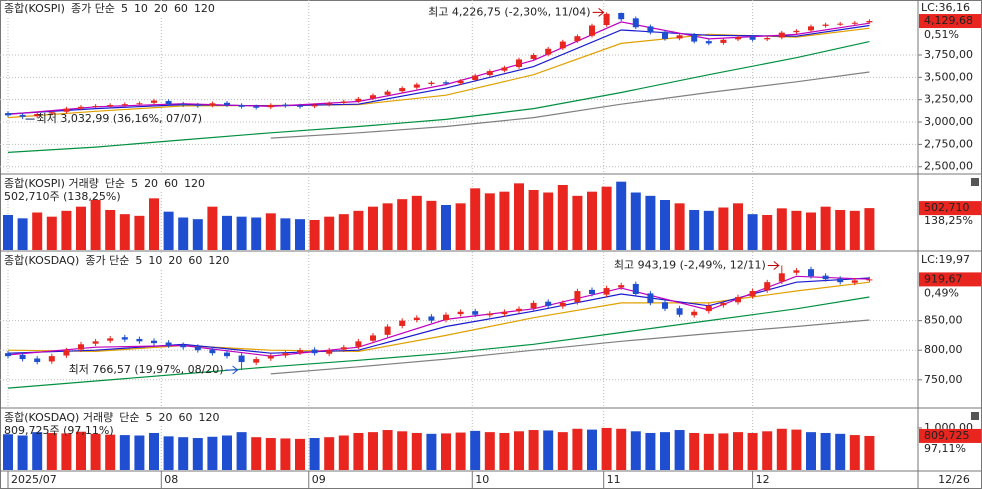 The height and width of the screenshot is (489, 982). I want to click on panel-header: 종합(KOSPI) 종가 단순 5 10 20 60 120, so click(111, 9).